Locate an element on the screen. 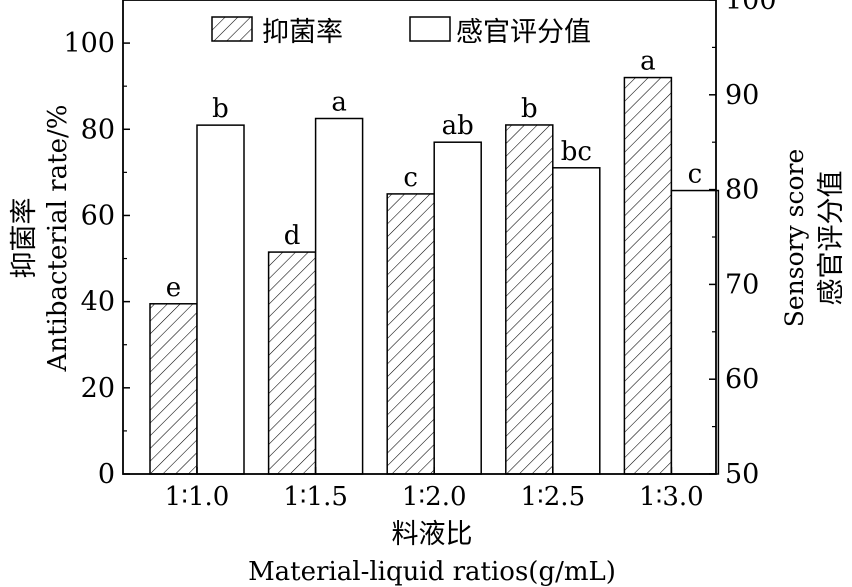 Image resolution: width=852 pixels, height=587 pixels. y-tick-label: 40 is located at coordinates (98, 302).